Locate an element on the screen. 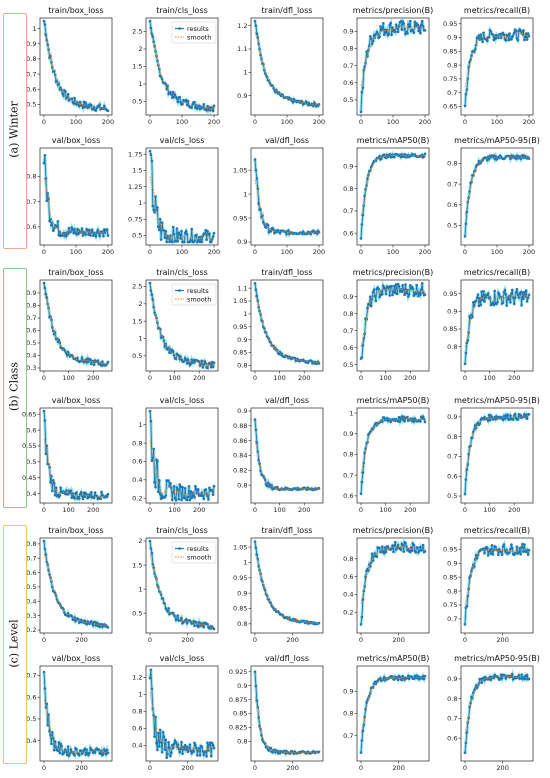  y-tick-label: 0.7 is located at coordinates (452, 93).